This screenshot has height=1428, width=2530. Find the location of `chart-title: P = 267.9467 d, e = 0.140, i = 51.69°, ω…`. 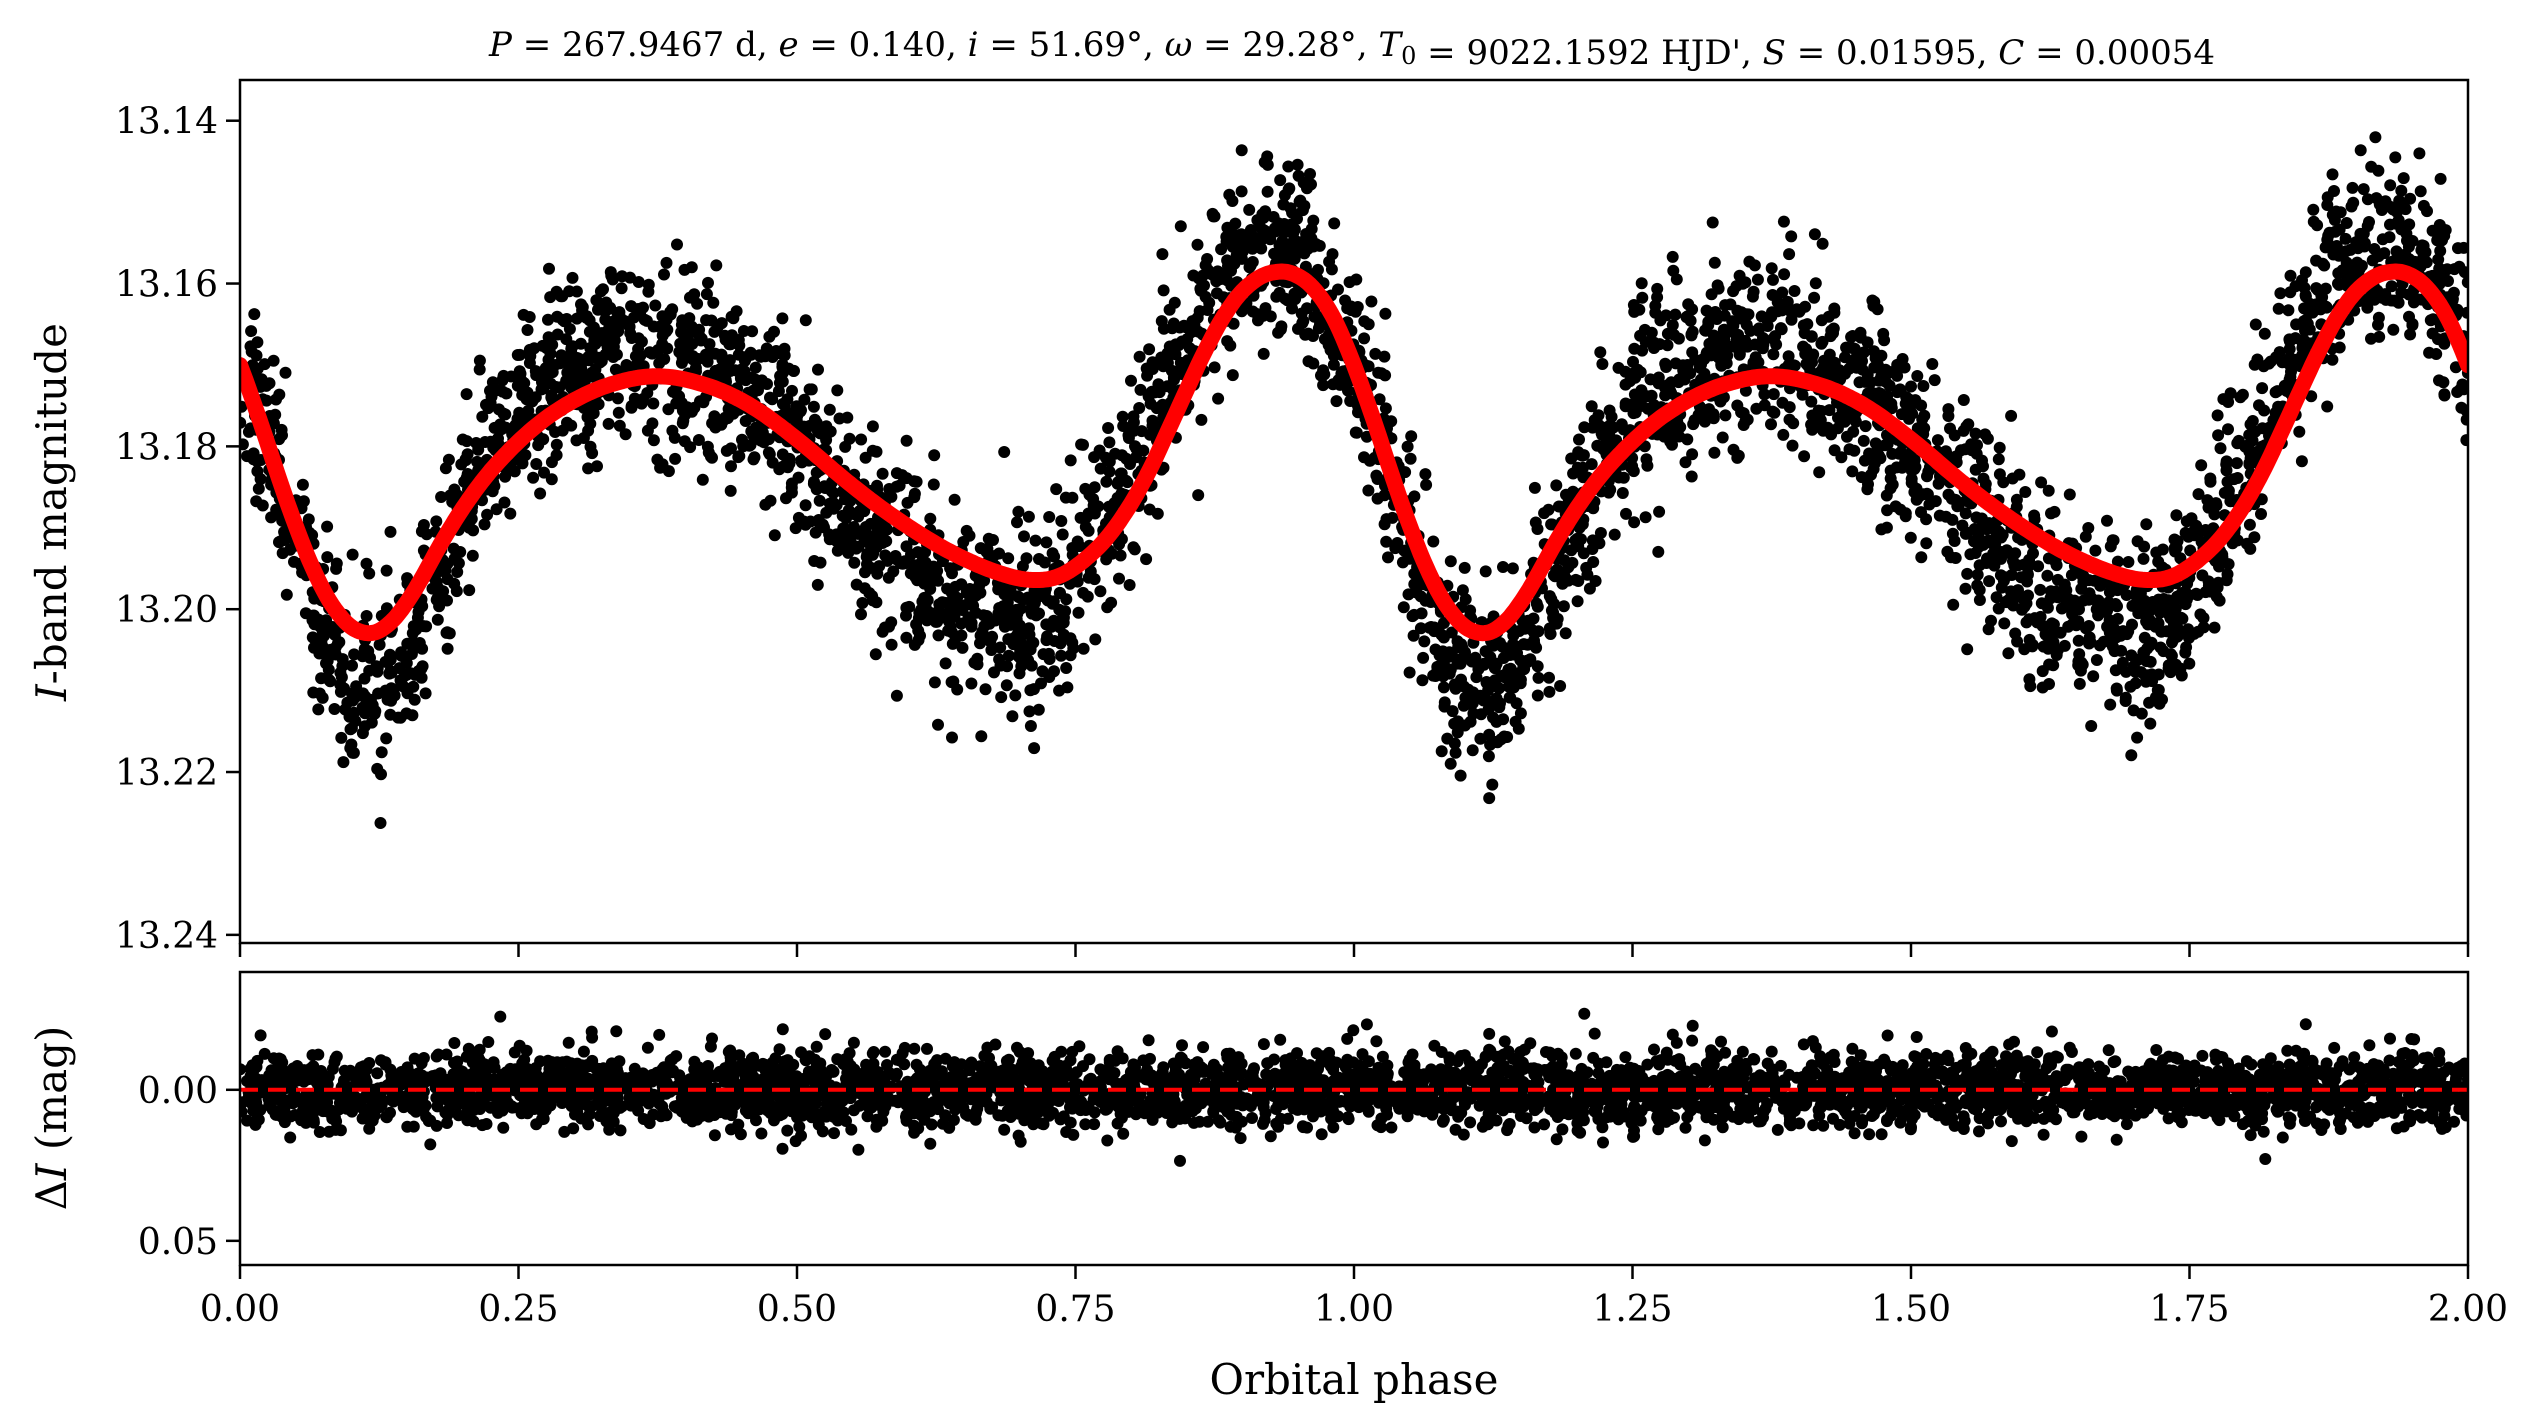

chart-title: P = 267.9467 d, e = 0.140, i = 51.69°, ω… is located at coordinates (1351, 49).